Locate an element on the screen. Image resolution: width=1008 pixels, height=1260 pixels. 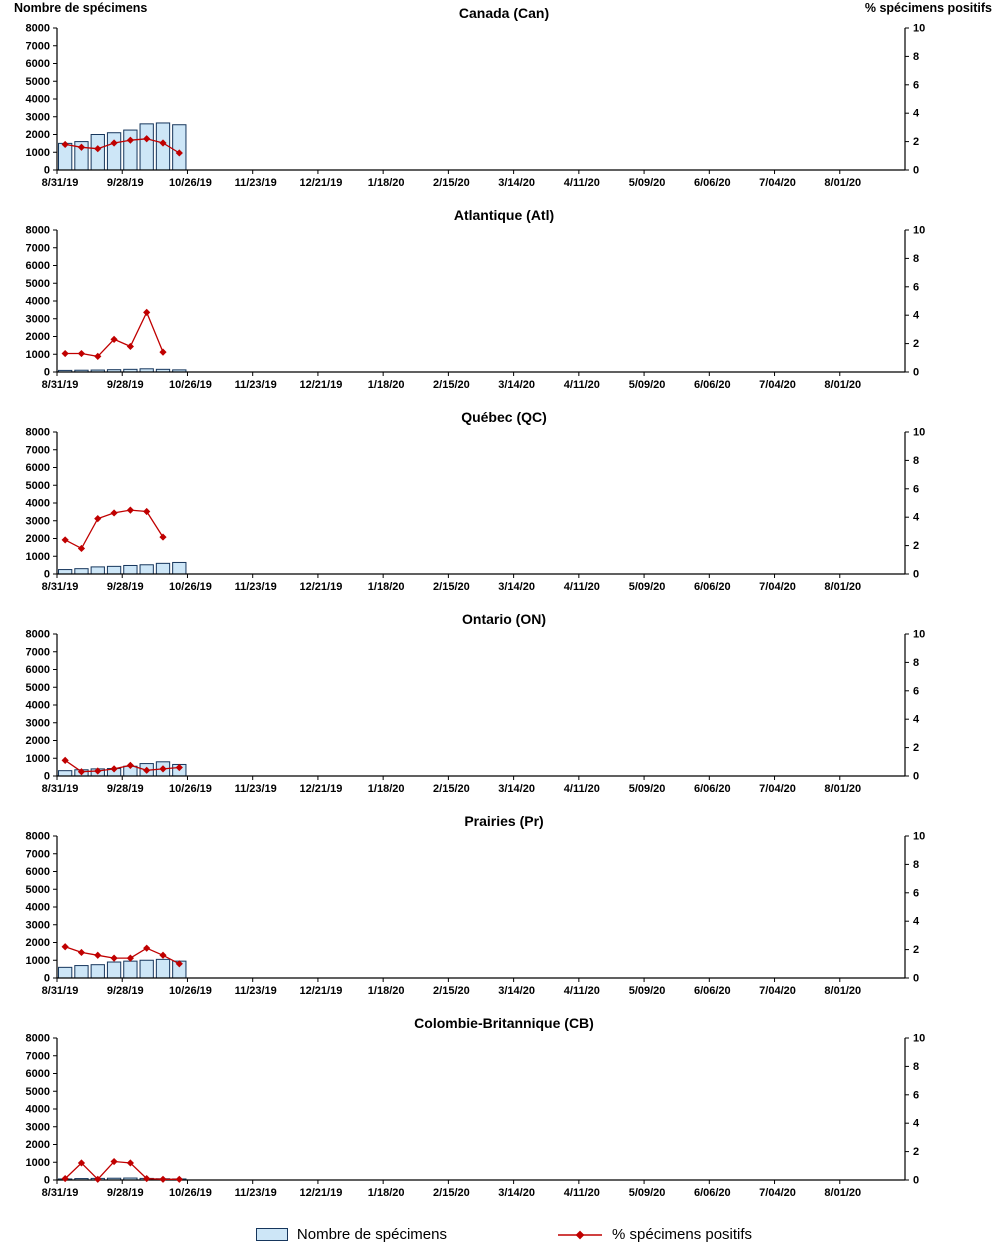
bar-swatch-icon is located at coordinates (271, 1234).